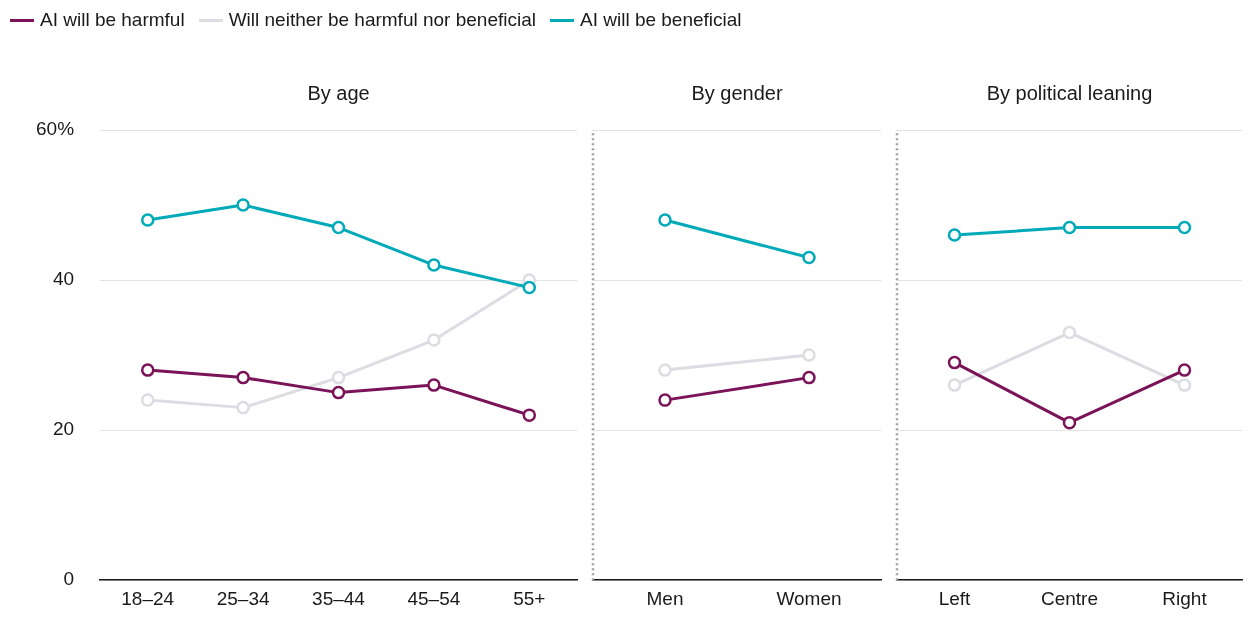 Image resolution: width=1250 pixels, height=619 pixels. Describe the element at coordinates (665, 598) in the screenshot. I see `x-tick-label: Men` at that location.